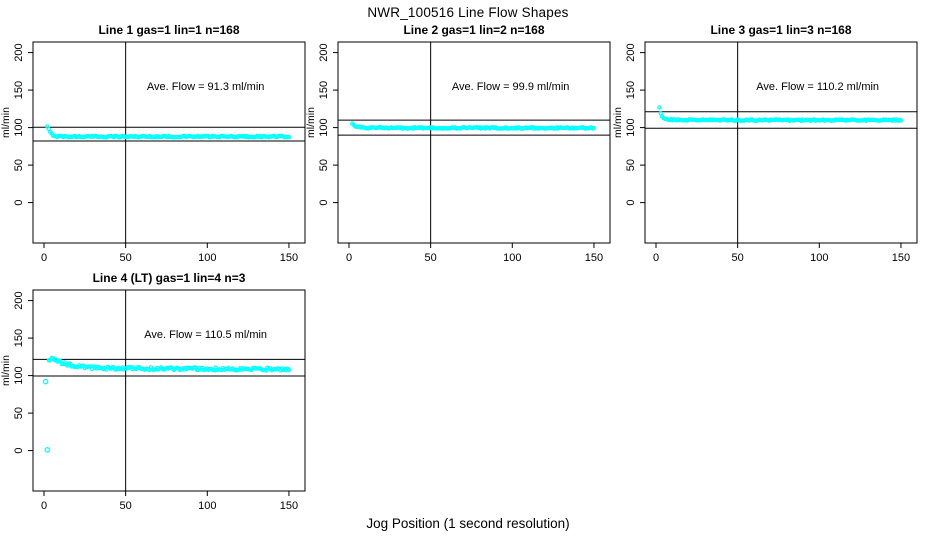  I want to click on panel-title: Line 2 gas=1 lin=2 n=168, so click(473, 30).